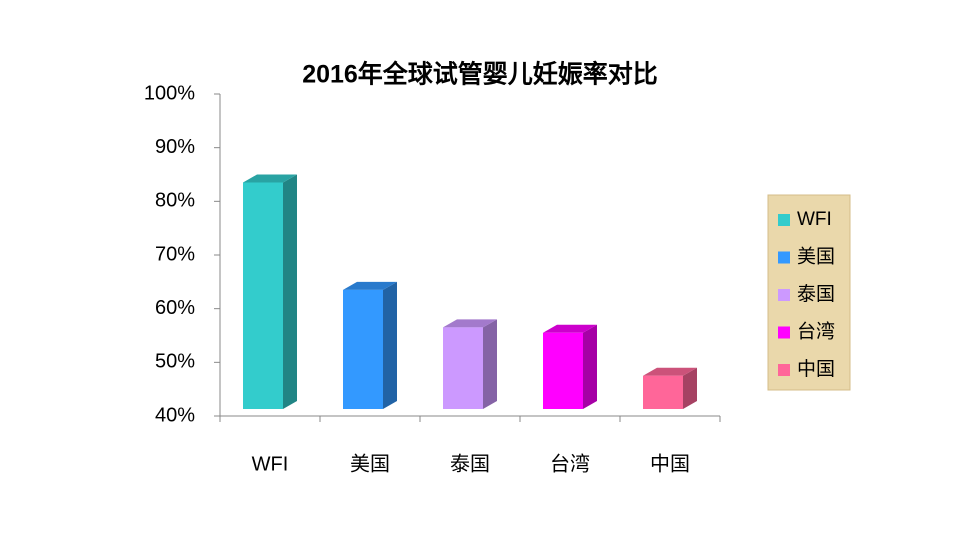 The height and width of the screenshot is (534, 960). Describe the element at coordinates (175, 147) in the screenshot. I see `y-tick-label: 90%` at that location.